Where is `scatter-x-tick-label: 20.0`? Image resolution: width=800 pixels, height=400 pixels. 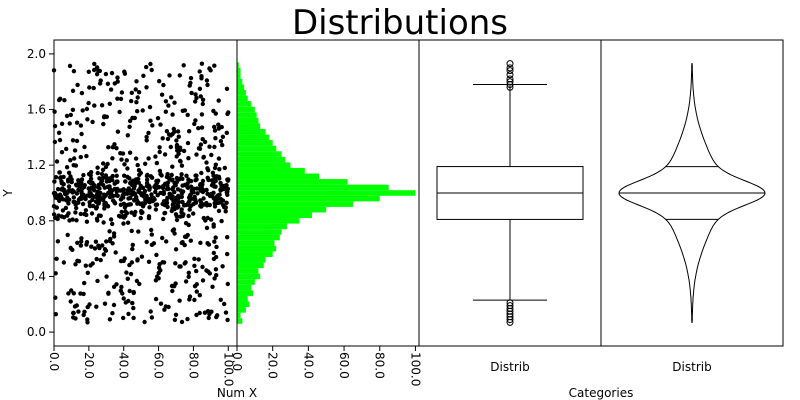 scatter-x-tick-label: 20.0 is located at coordinates (89, 365).